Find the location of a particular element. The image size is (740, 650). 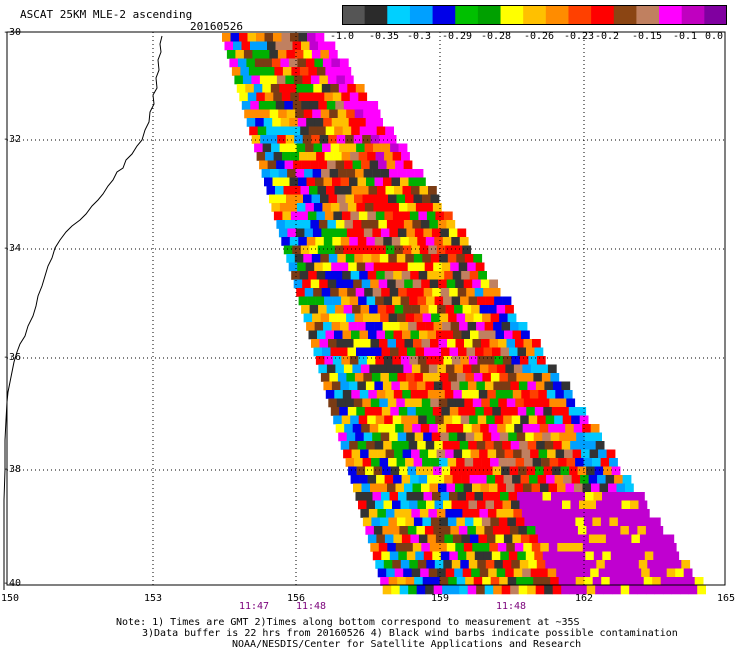

lon-tick-label: 156 is located at coordinates (296, 598).